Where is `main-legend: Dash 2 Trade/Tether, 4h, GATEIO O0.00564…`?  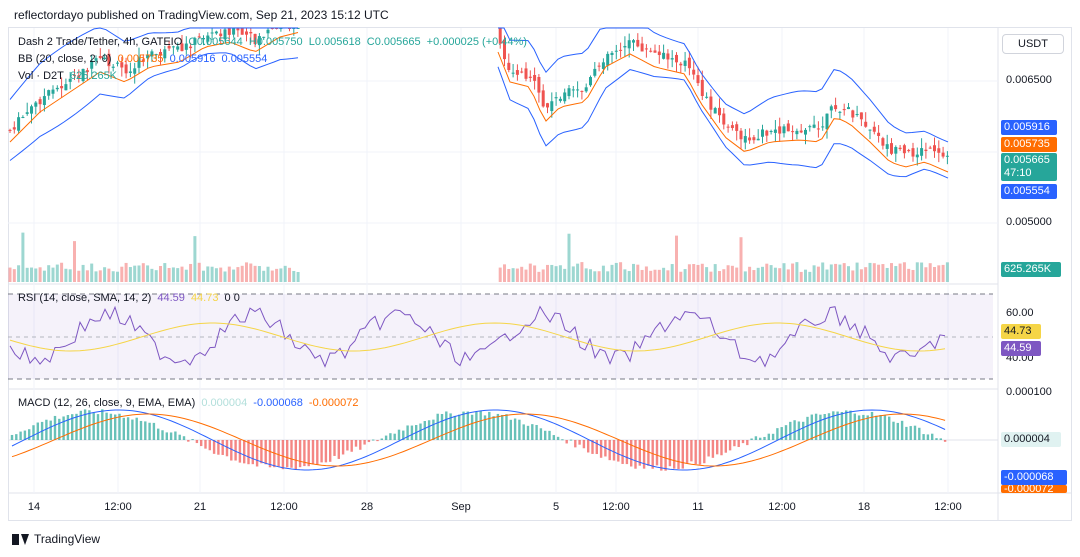
main-legend: Dash 2 Trade/Tether, 4h, GATEIO O0.00564… is located at coordinates (274, 42).